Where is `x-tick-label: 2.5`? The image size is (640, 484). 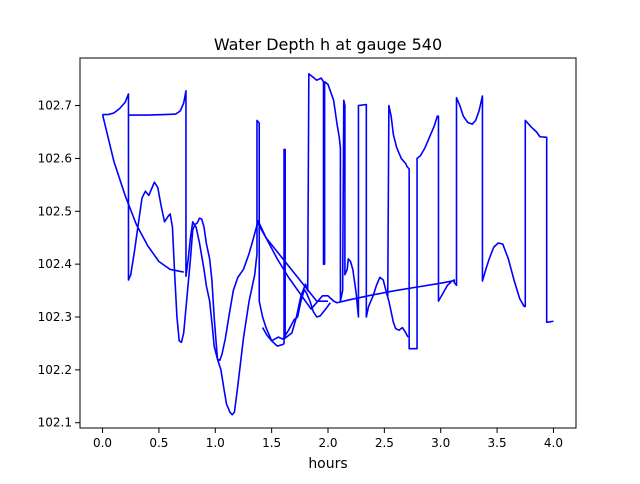 x-tick-label: 2.5 is located at coordinates (384, 443).